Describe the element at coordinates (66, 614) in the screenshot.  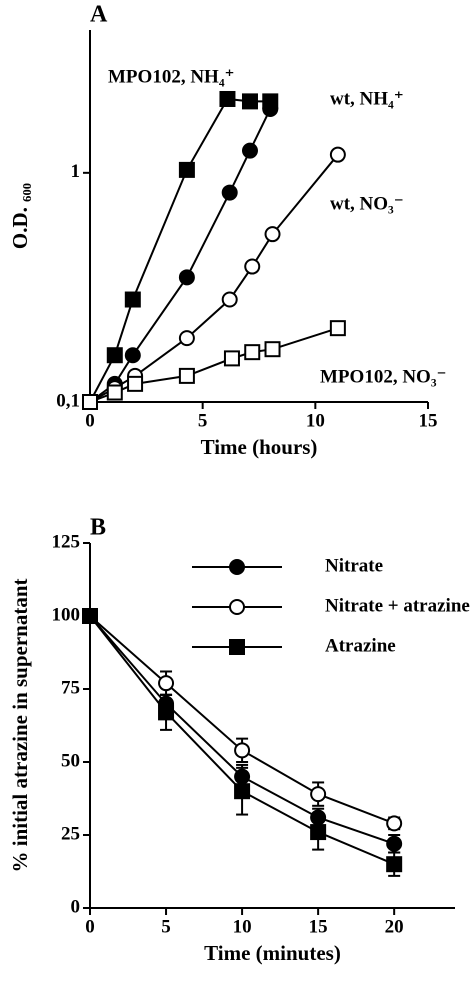
I see `y-tick-label: 100` at that location.